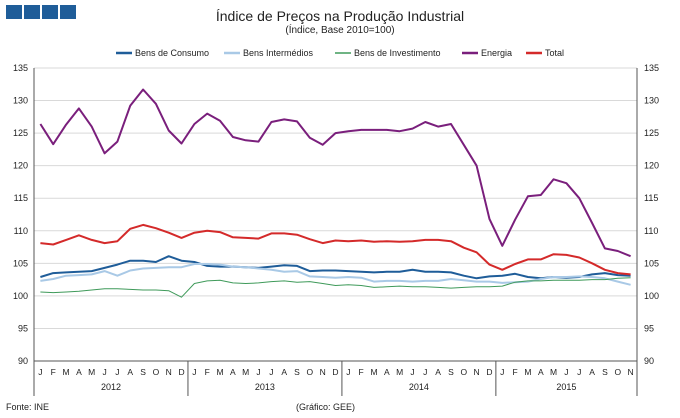  Describe the element at coordinates (23, 328) in the screenshot. I see `y-tick-left-95: 95` at that location.